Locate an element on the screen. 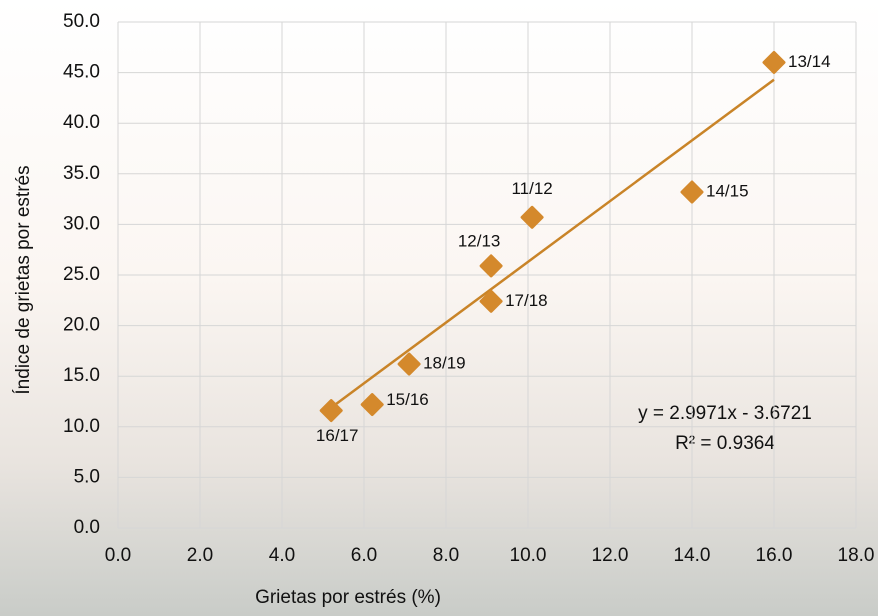 This screenshot has height=616, width=878. y-axis-title: Índice de grietas por estrés is located at coordinates (23, 279).